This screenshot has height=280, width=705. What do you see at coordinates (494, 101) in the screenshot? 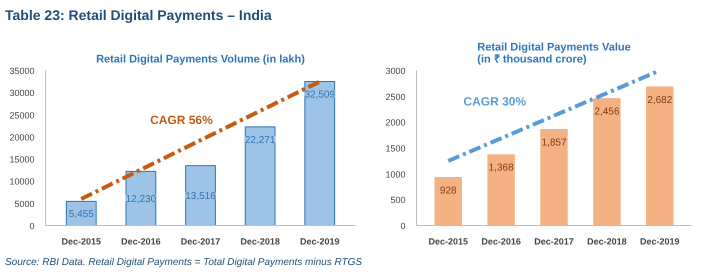
I see `annotation: CAGR 30%` at bounding box center [494, 101].